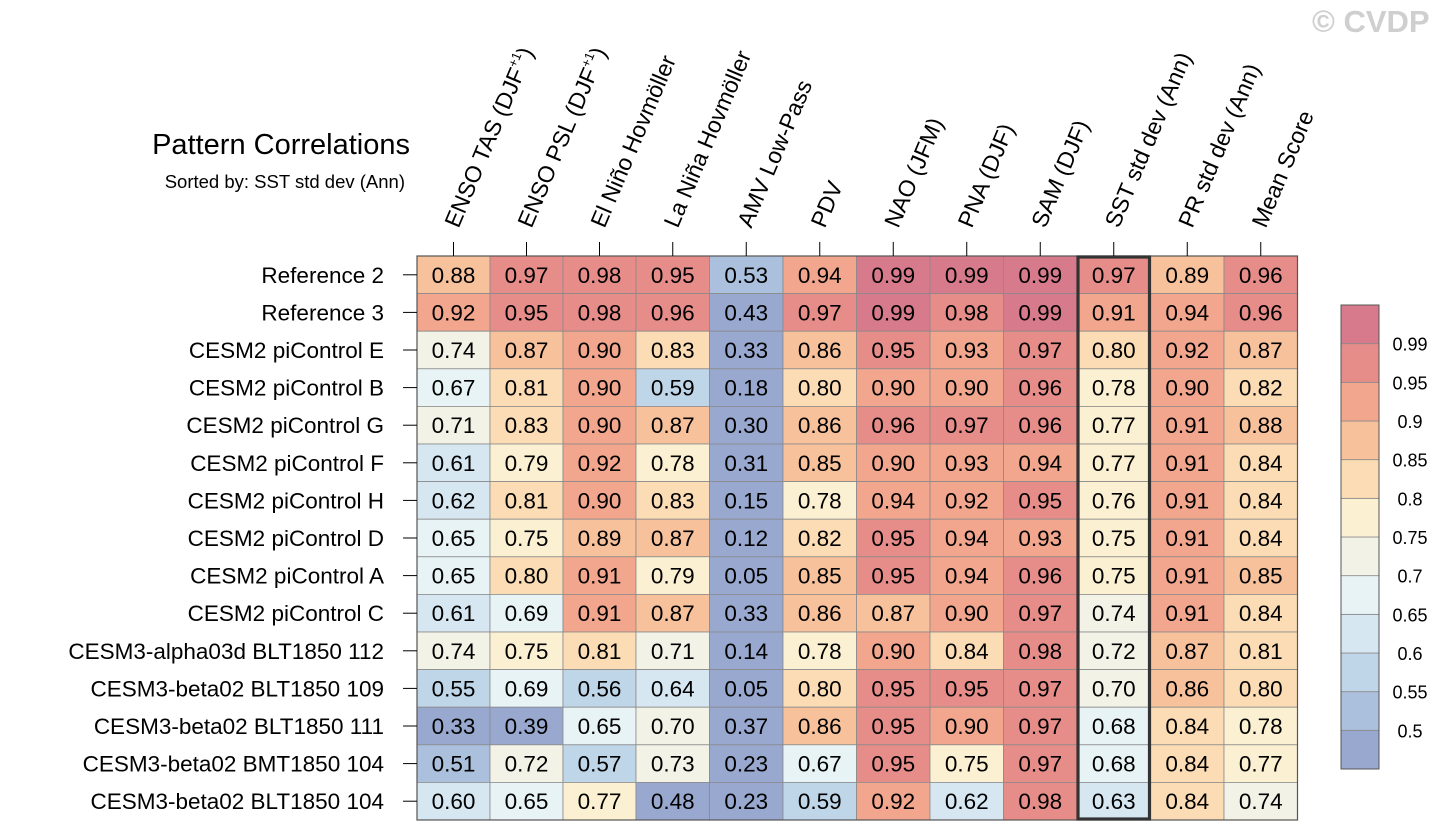 The width and height of the screenshot is (1451, 839). I want to click on row-label: CESM2 piControl B, so click(286, 388).